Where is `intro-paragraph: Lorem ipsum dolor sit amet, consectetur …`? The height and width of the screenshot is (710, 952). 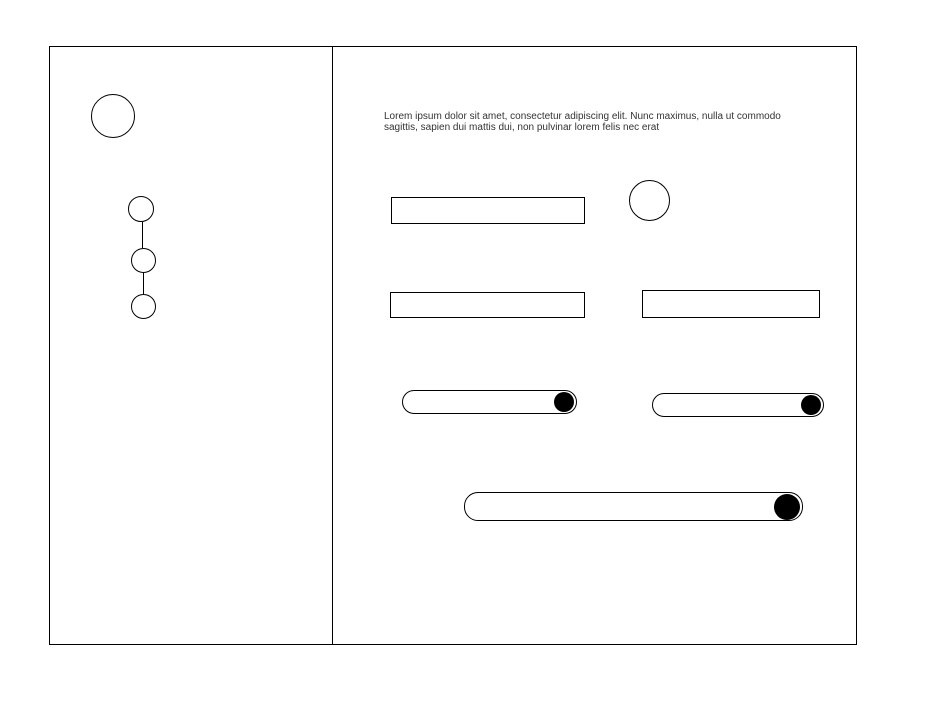 intro-paragraph: Lorem ipsum dolor sit amet, consectetur … is located at coordinates (582, 122).